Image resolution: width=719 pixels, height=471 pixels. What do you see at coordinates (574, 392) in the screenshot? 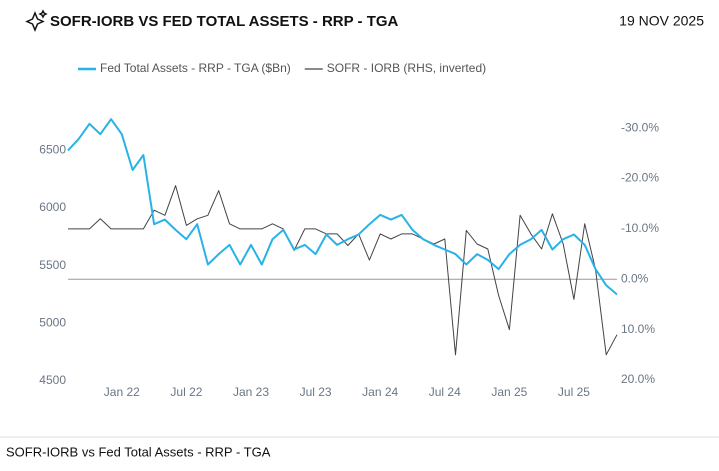
I see `x-tick-label: Jul 25` at bounding box center [574, 392].